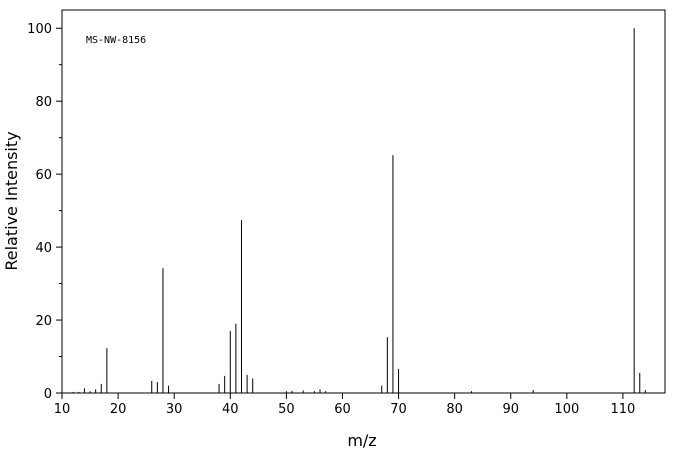 The width and height of the screenshot is (676, 455). What do you see at coordinates (454, 409) in the screenshot?
I see `x-tick-label: 80` at bounding box center [454, 409].